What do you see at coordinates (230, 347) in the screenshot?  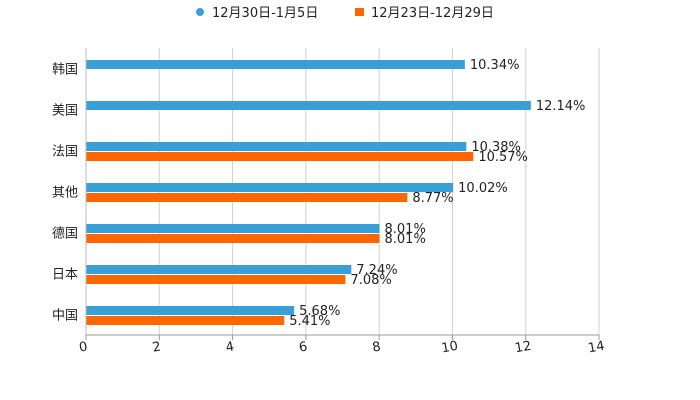 I see `x-tick-label: 4` at bounding box center [230, 347].